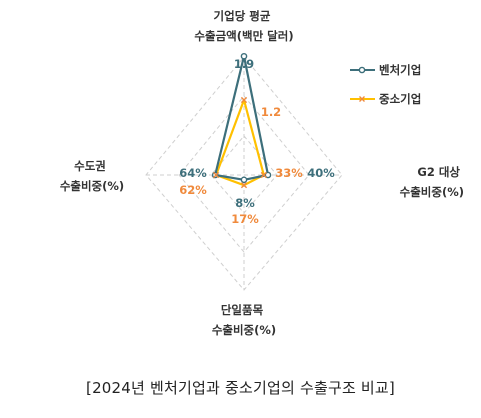  Describe the element at coordinates (243, 26) in the screenshot. I see `axis-label-avg-export: 기업당 평균 수출금액(백만 달러)` at that location.